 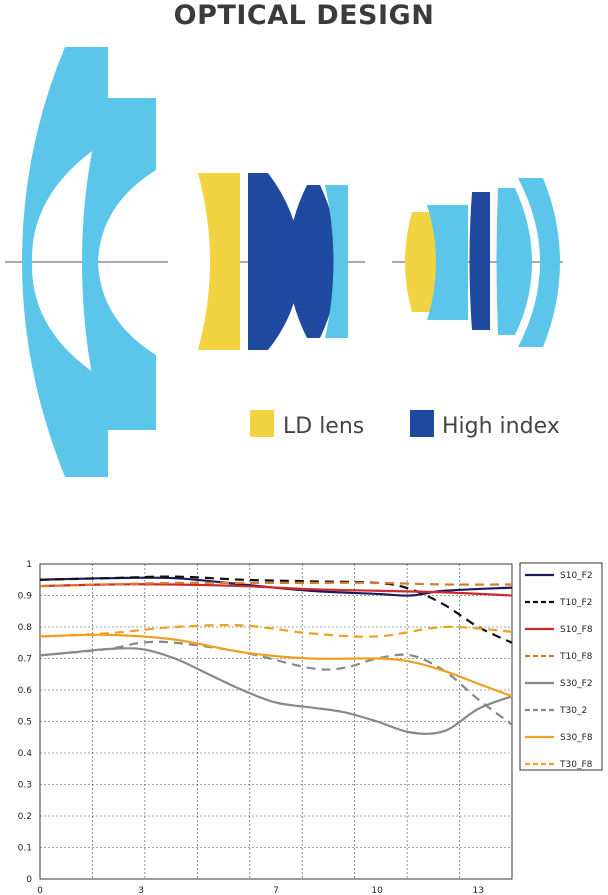 I want to click on y-tick-label: 0.8, so click(x=25, y=628).